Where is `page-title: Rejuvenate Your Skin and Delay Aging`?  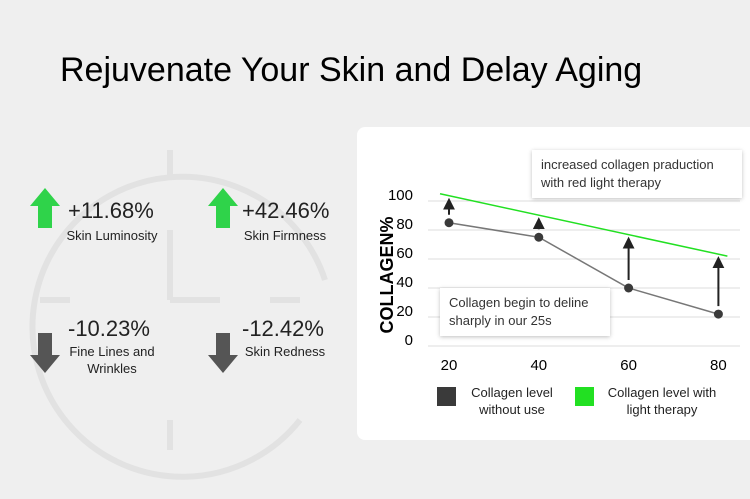 page-title: Rejuvenate Your Skin and Delay Aging is located at coordinates (351, 70).